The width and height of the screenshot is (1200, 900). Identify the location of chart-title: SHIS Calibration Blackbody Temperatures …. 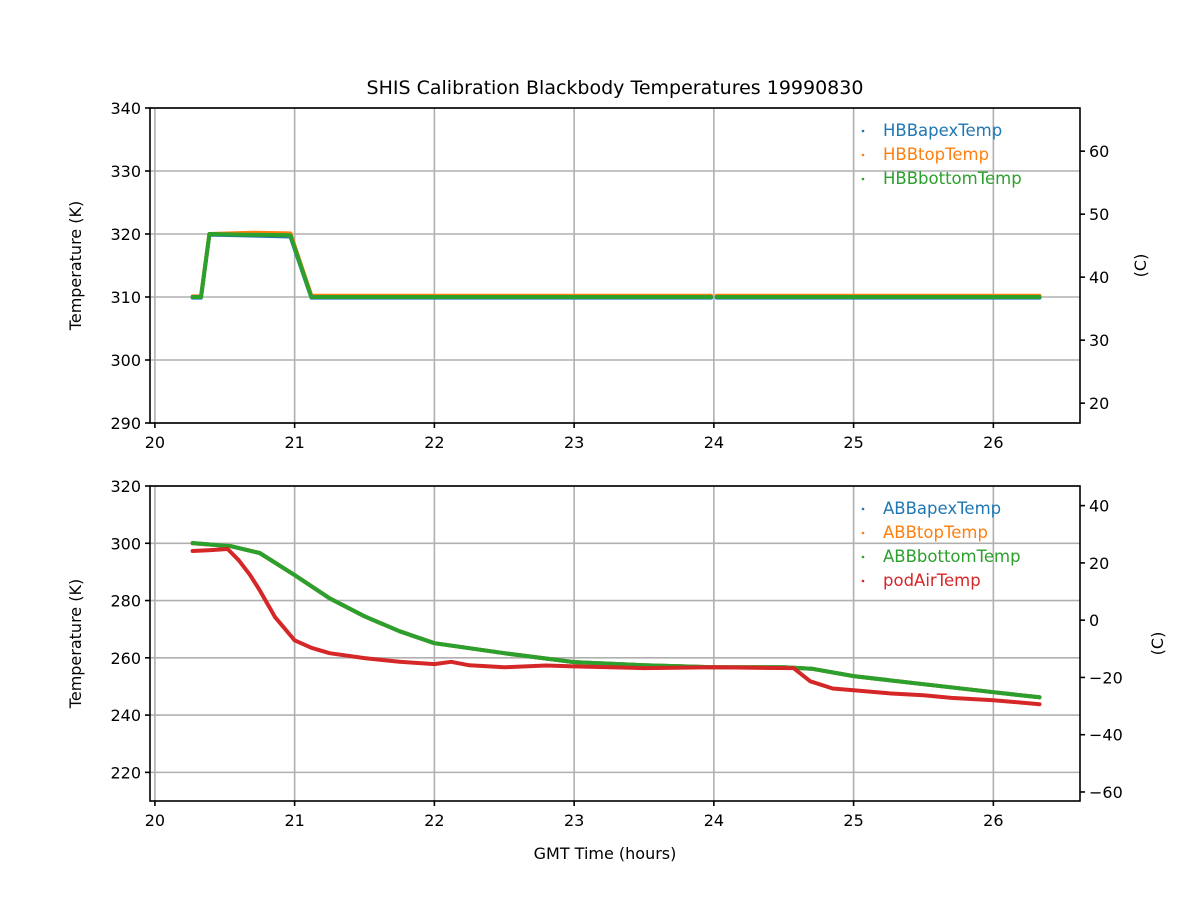
(615, 88).